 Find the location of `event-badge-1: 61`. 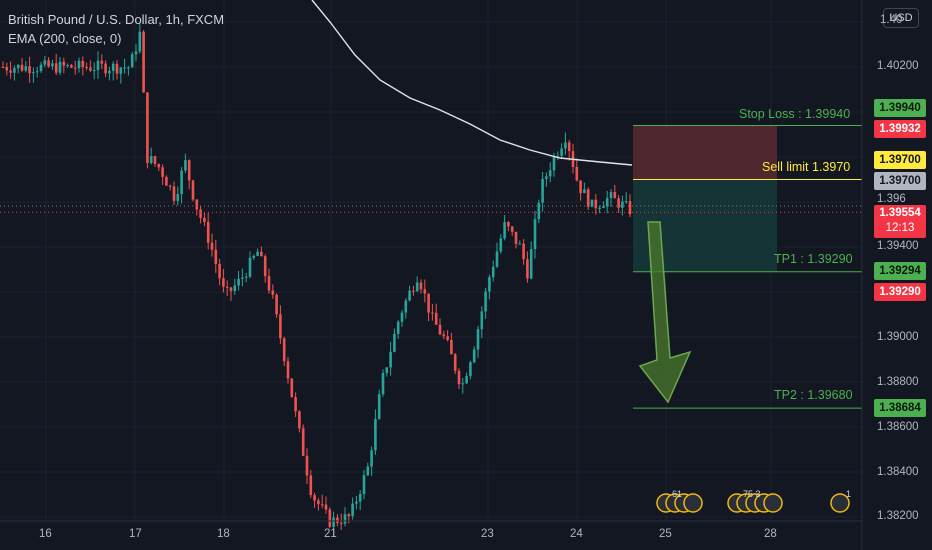

event-badge-1: 61 is located at coordinates (679, 501).